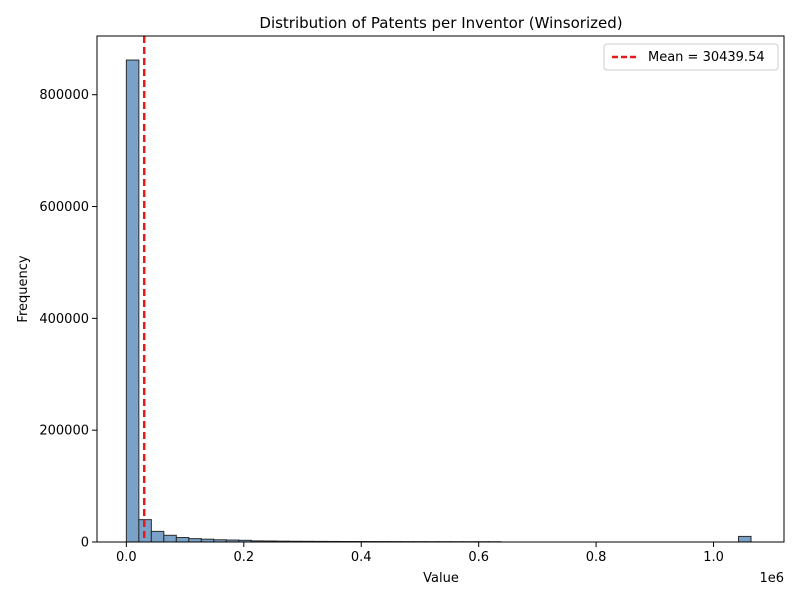 Image resolution: width=800 pixels, height=600 pixels. Describe the element at coordinates (64, 207) in the screenshot. I see `y-tick-label: 600000` at that location.